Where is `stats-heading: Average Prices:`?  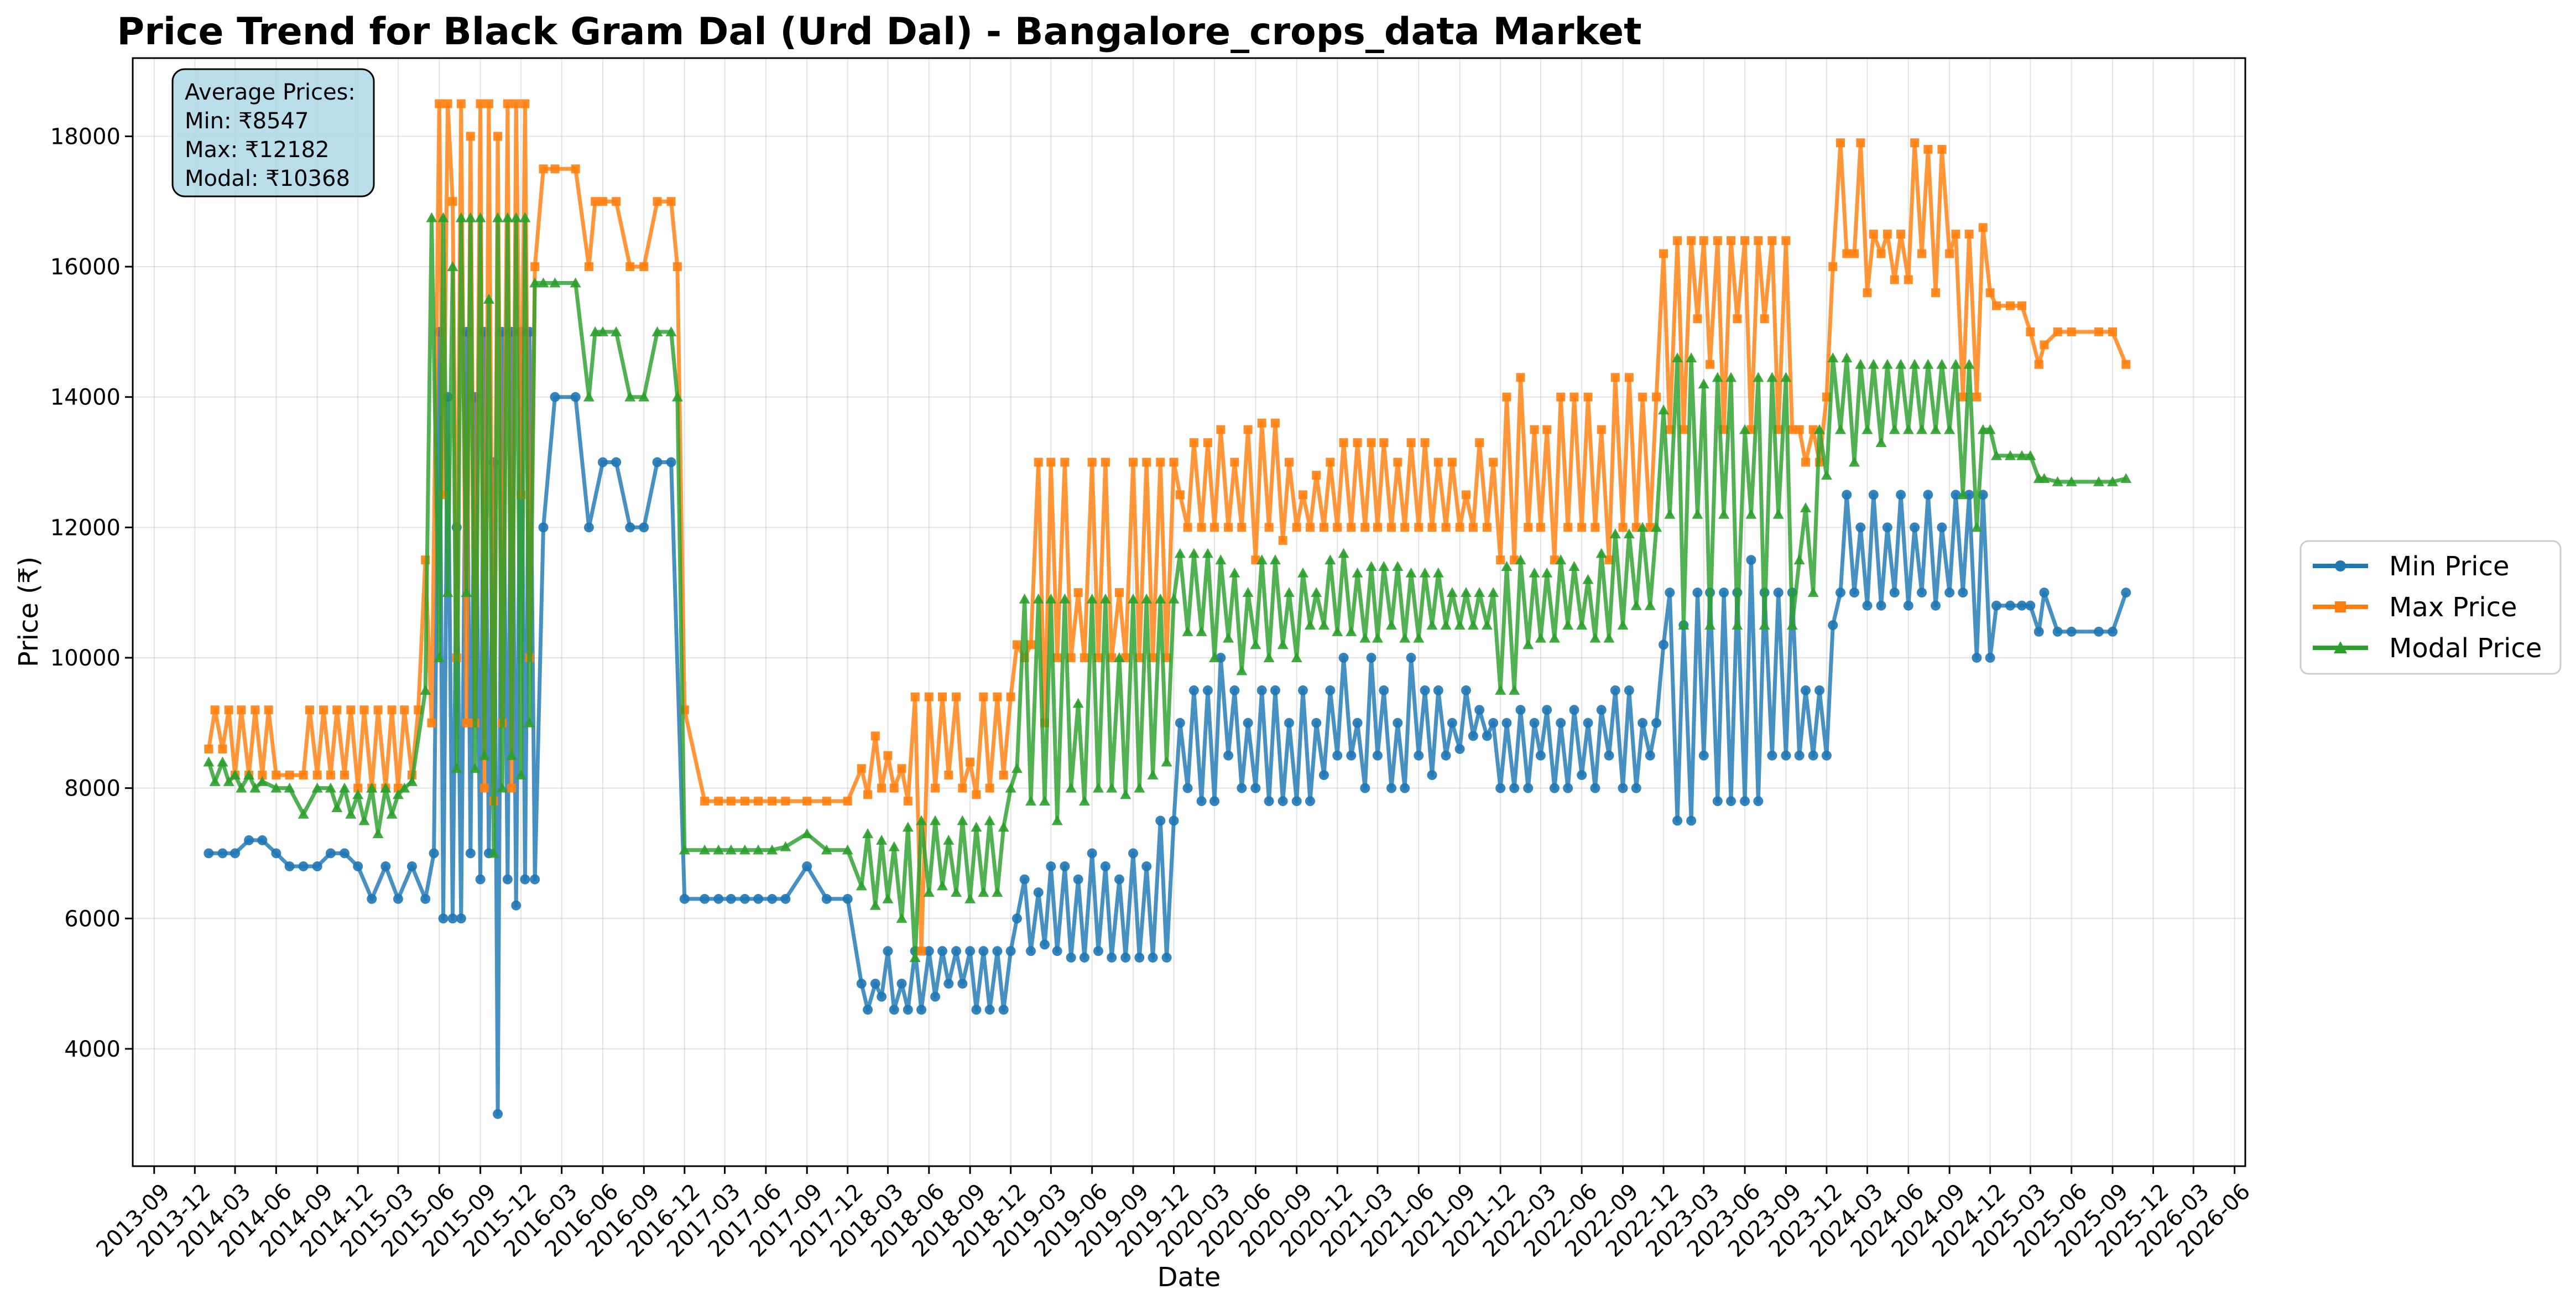
stats-heading: Average Prices: is located at coordinates (270, 92).